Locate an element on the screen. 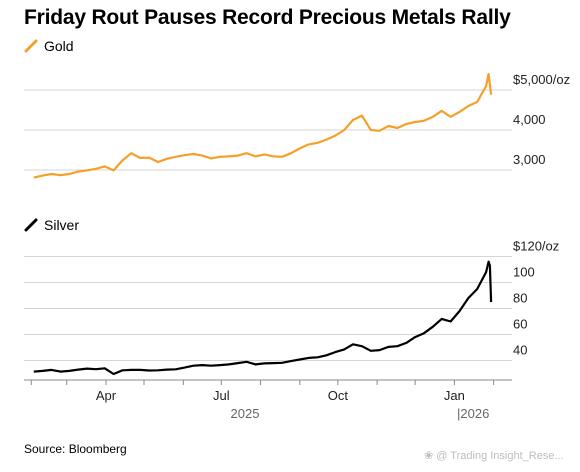  silver-y-tick-label: 40 is located at coordinates (520, 350).